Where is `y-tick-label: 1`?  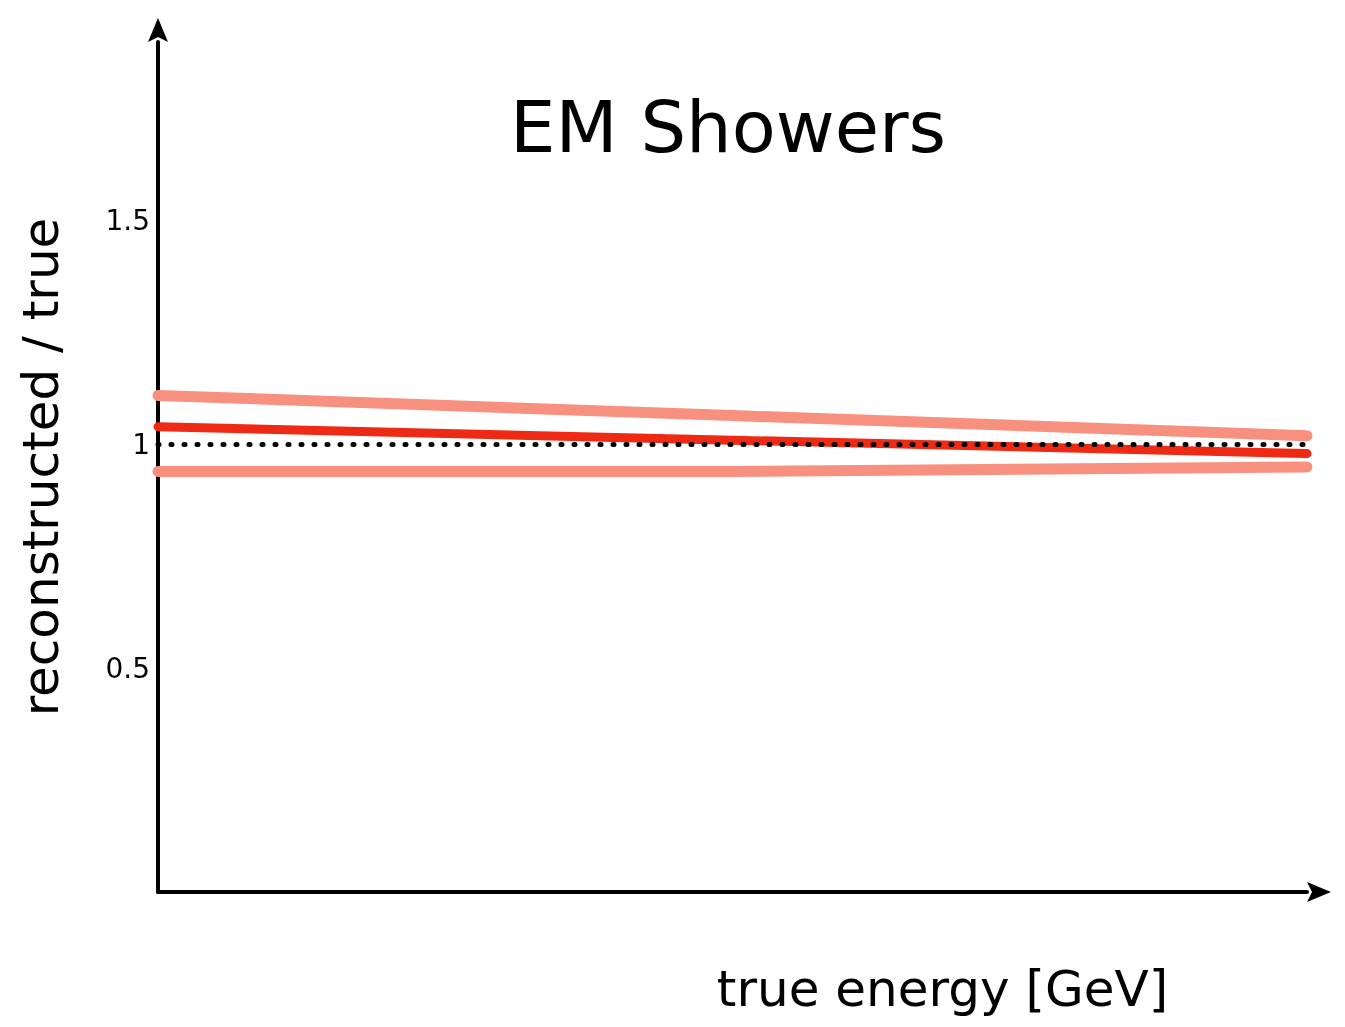 y-tick-label: 1 is located at coordinates (141, 445).